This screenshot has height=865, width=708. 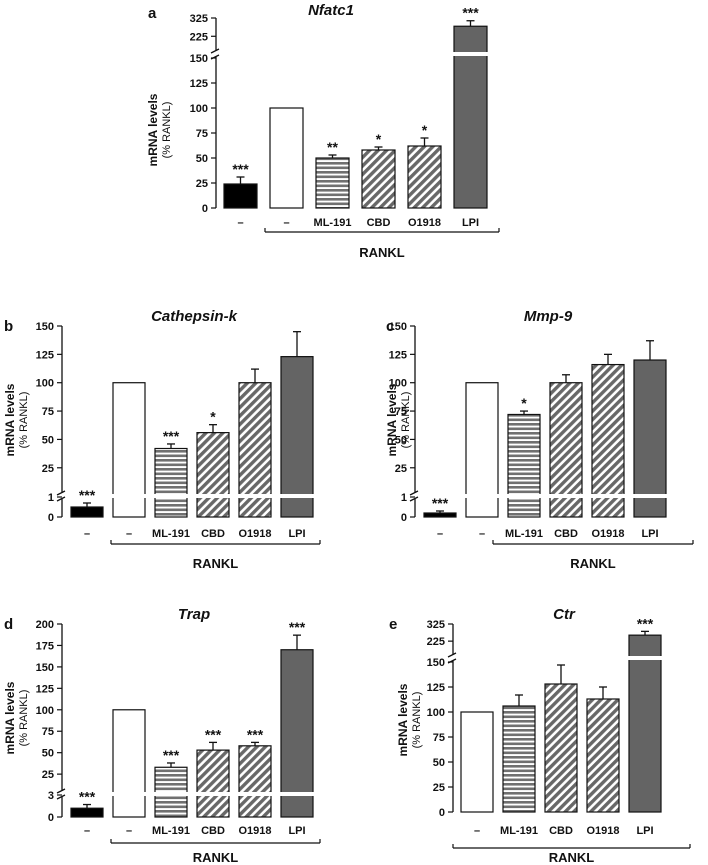 I want to click on panel-letter: a, so click(x=152, y=13).